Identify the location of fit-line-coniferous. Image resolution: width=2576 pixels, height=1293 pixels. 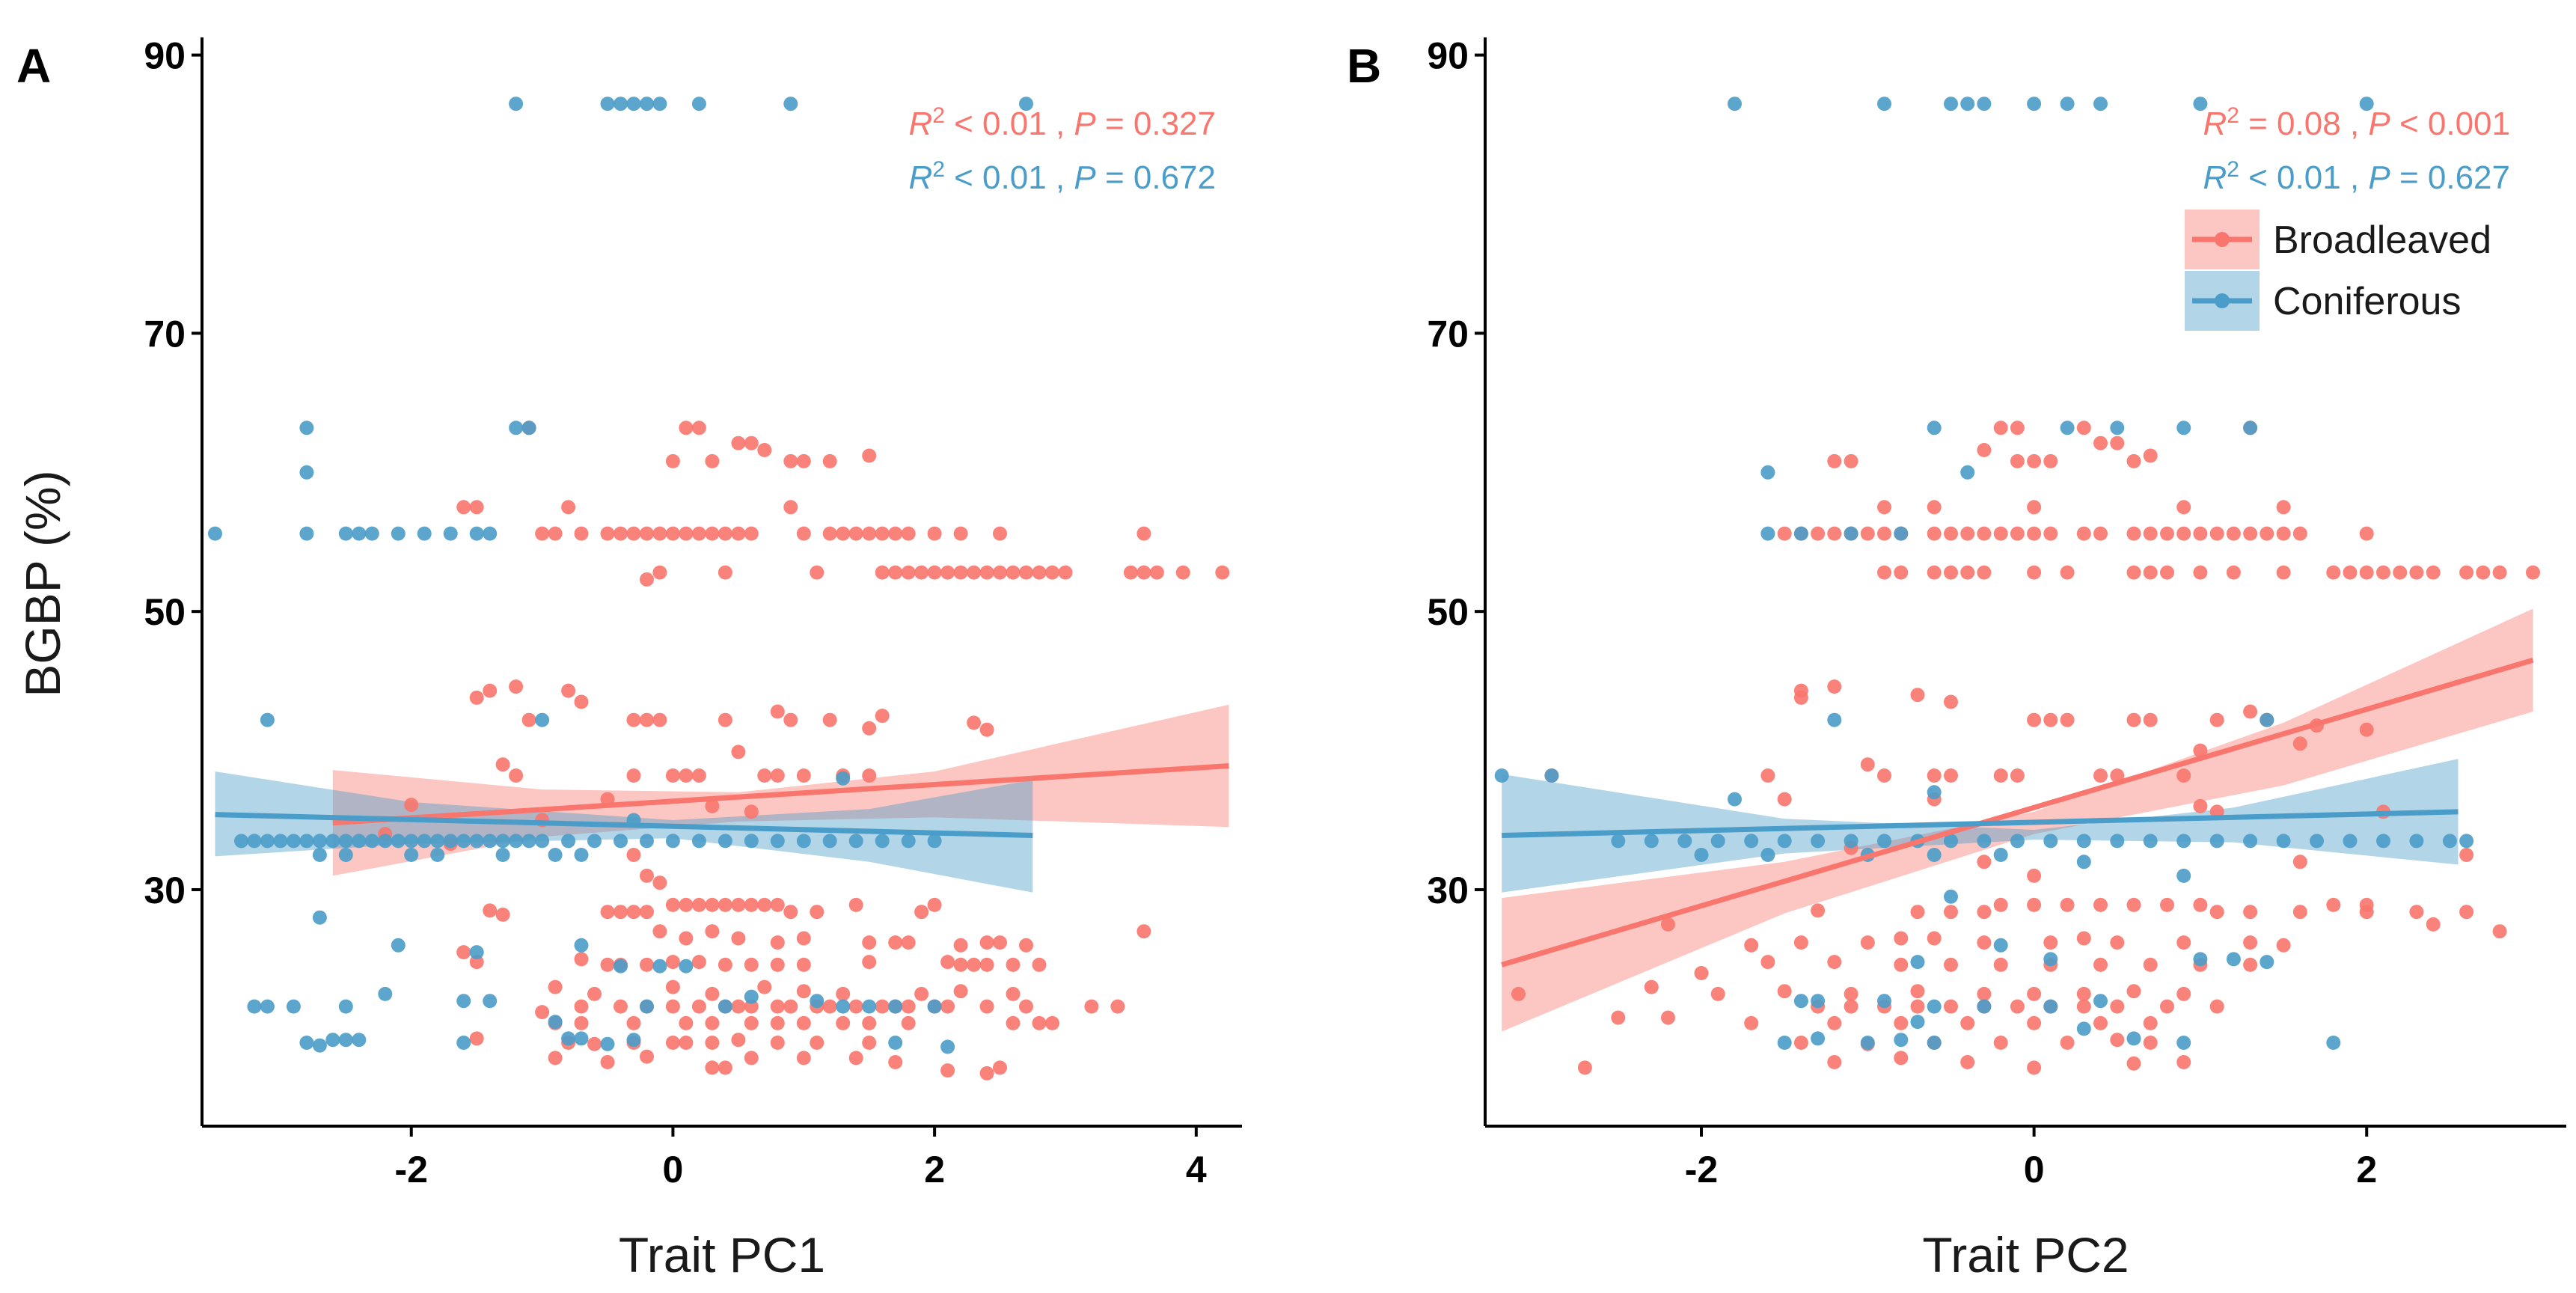
(1980, 823).